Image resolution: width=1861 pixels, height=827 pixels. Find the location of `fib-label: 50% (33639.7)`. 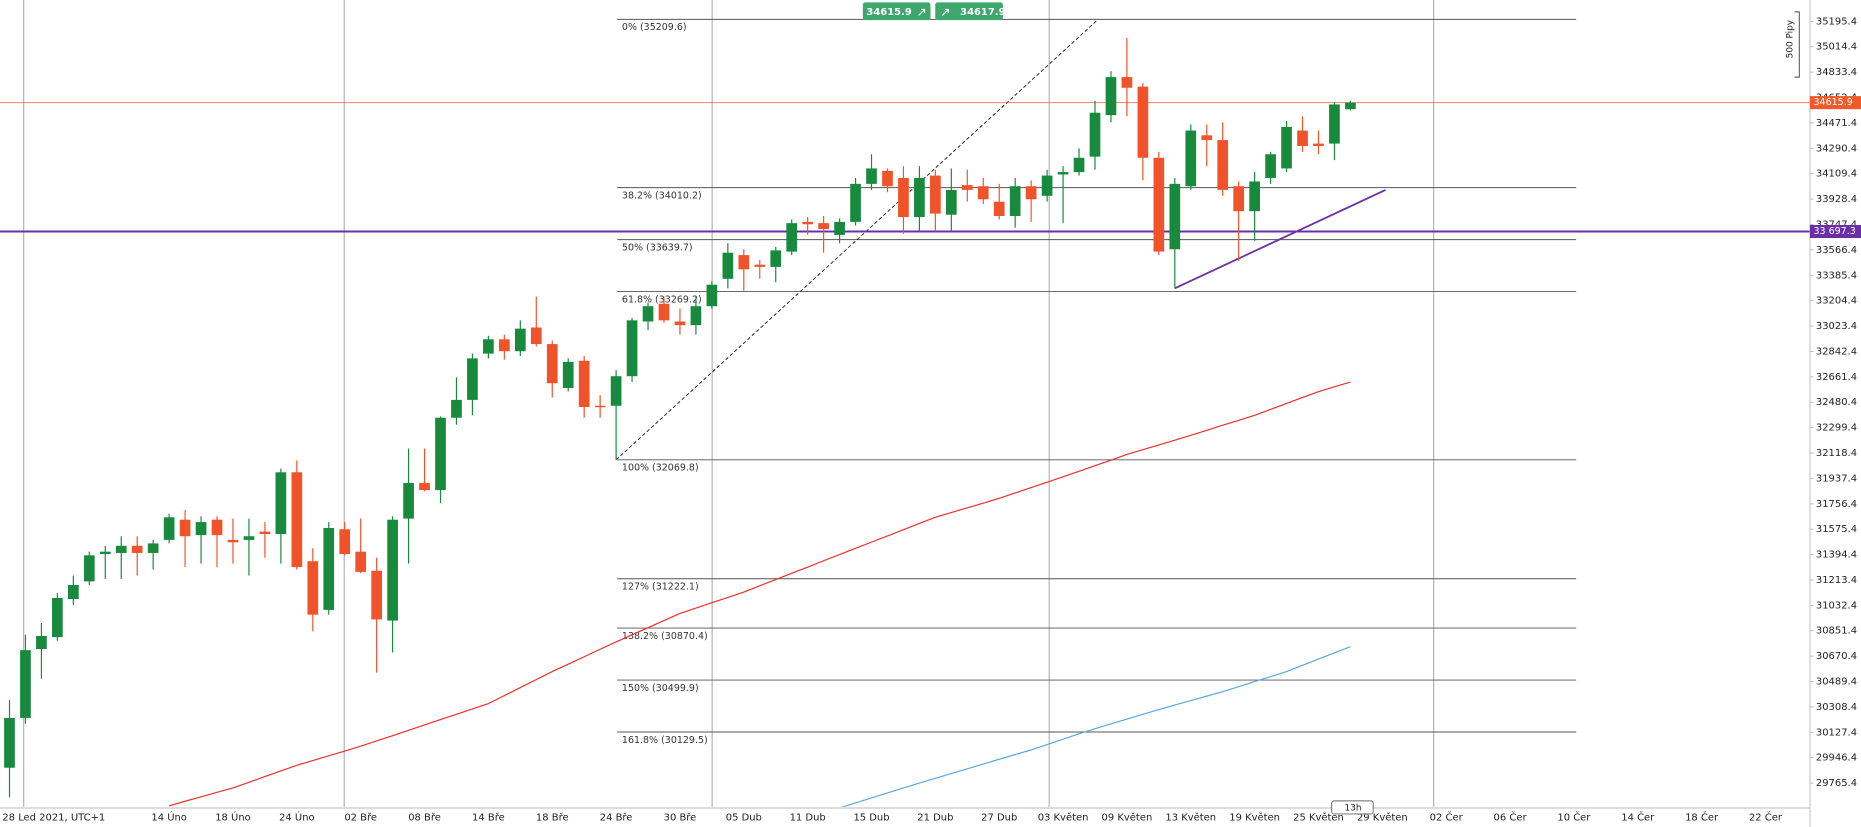

fib-label: 50% (33639.7) is located at coordinates (657, 247).